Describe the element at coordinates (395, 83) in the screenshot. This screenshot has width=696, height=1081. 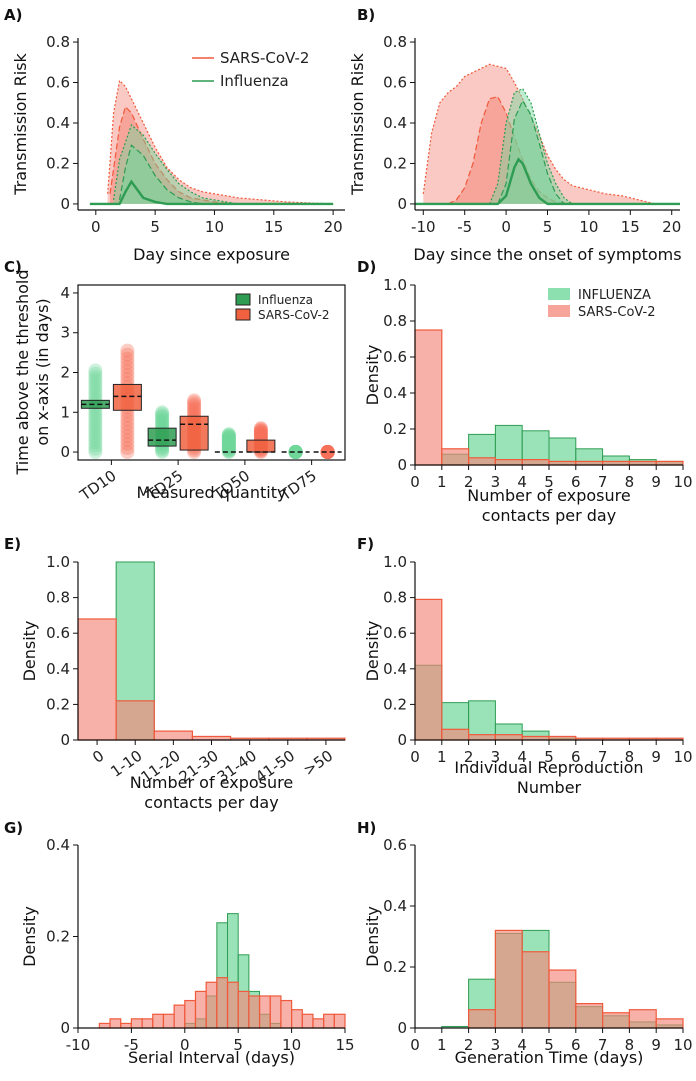
I see `panel-b-ytick-label: 0.6` at that location.